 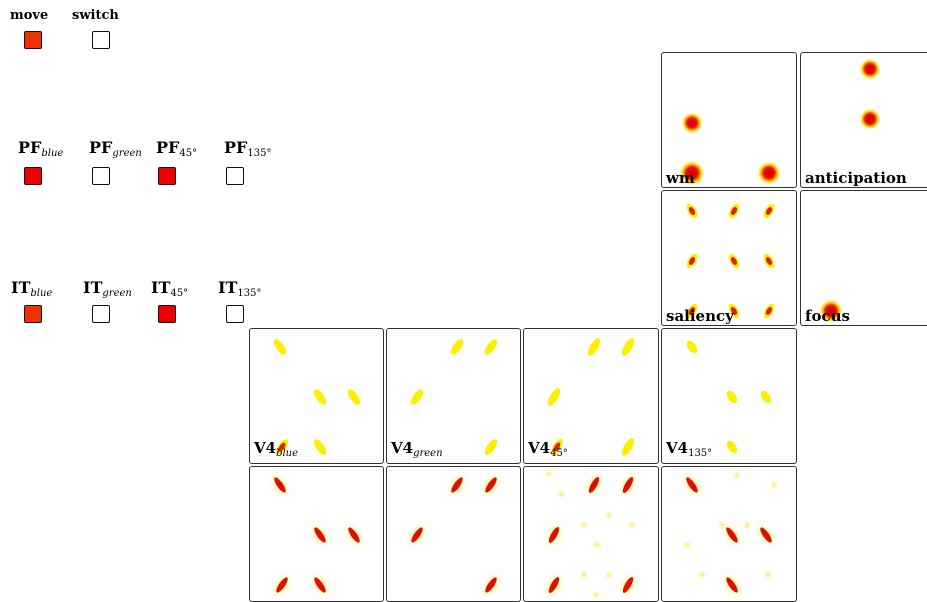 What do you see at coordinates (417, 449) in the screenshot?
I see `v4-green-map-label: V4green` at bounding box center [417, 449].